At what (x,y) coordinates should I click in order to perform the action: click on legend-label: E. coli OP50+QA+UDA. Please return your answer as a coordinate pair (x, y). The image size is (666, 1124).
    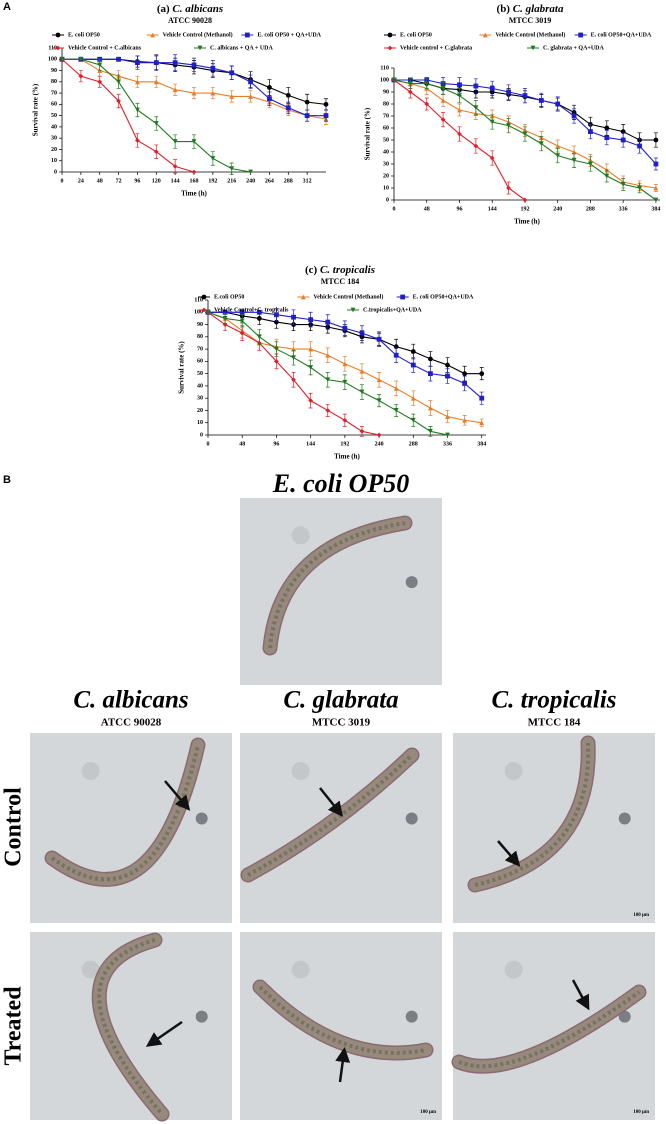
    Looking at the image, I should click on (443, 297).